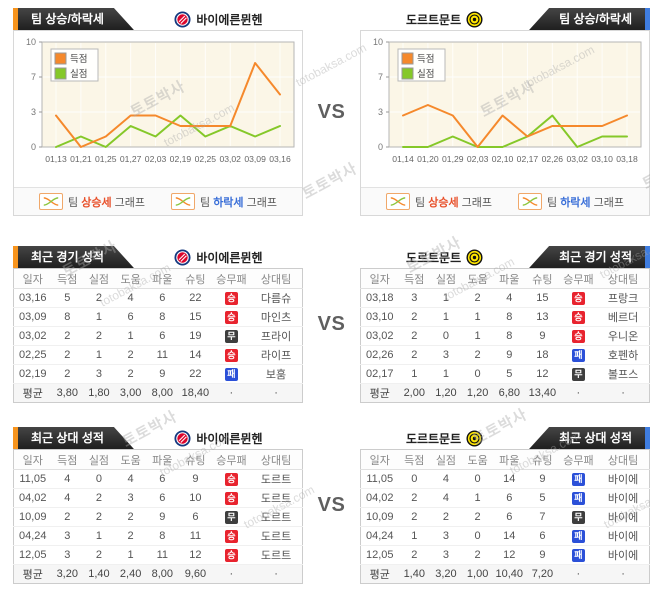 The image size is (650, 594). What do you see at coordinates (229, 438) in the screenshot?
I see `team-name-home: 바이에른뮌헨` at bounding box center [229, 438].